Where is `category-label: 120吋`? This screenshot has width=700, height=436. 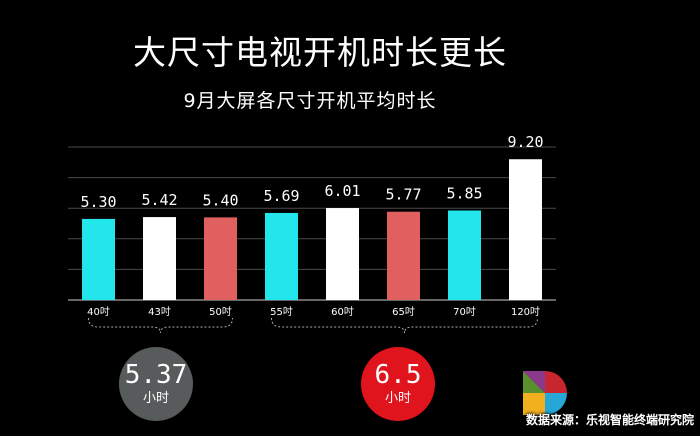
category-label: 120吋 is located at coordinates (525, 312).